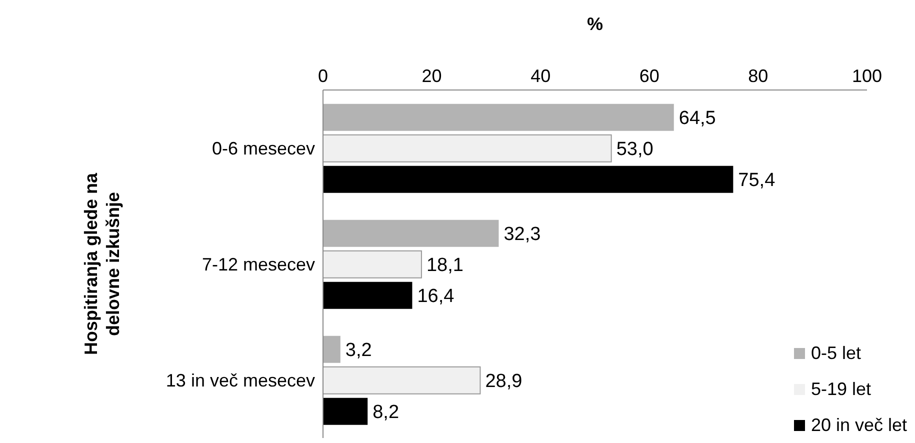 This screenshot has width=915, height=443. What do you see at coordinates (263, 148) in the screenshot?
I see `y-tick-label: 0-6 mesecev` at bounding box center [263, 148].